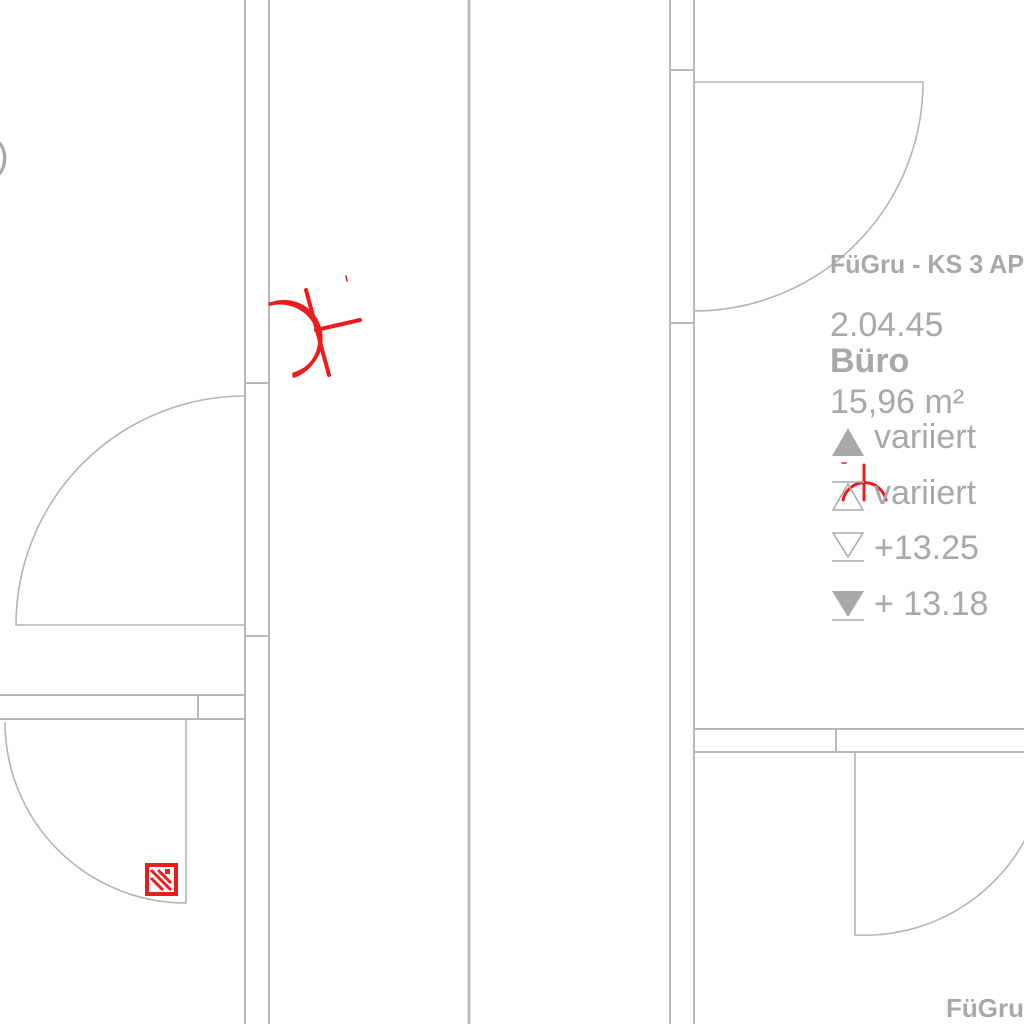  Describe the element at coordinates (808, 196) in the screenshot. I see `door-swing-right-upper` at that location.